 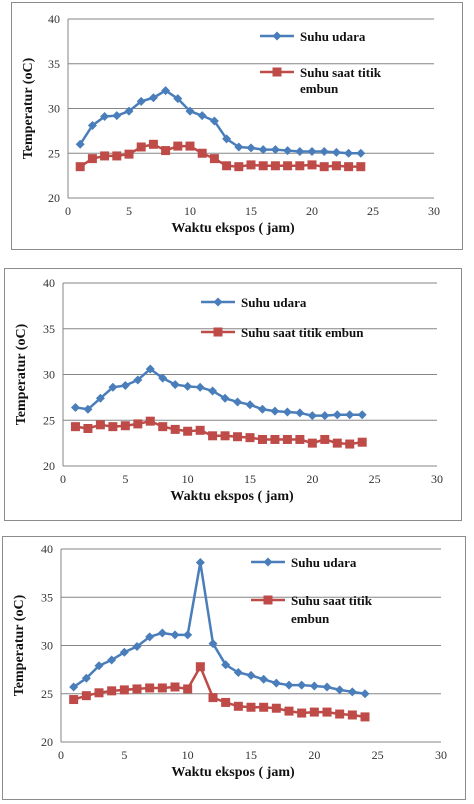 I want to click on chart3-y-tick-label-3: 35, so click(x=47, y=597).